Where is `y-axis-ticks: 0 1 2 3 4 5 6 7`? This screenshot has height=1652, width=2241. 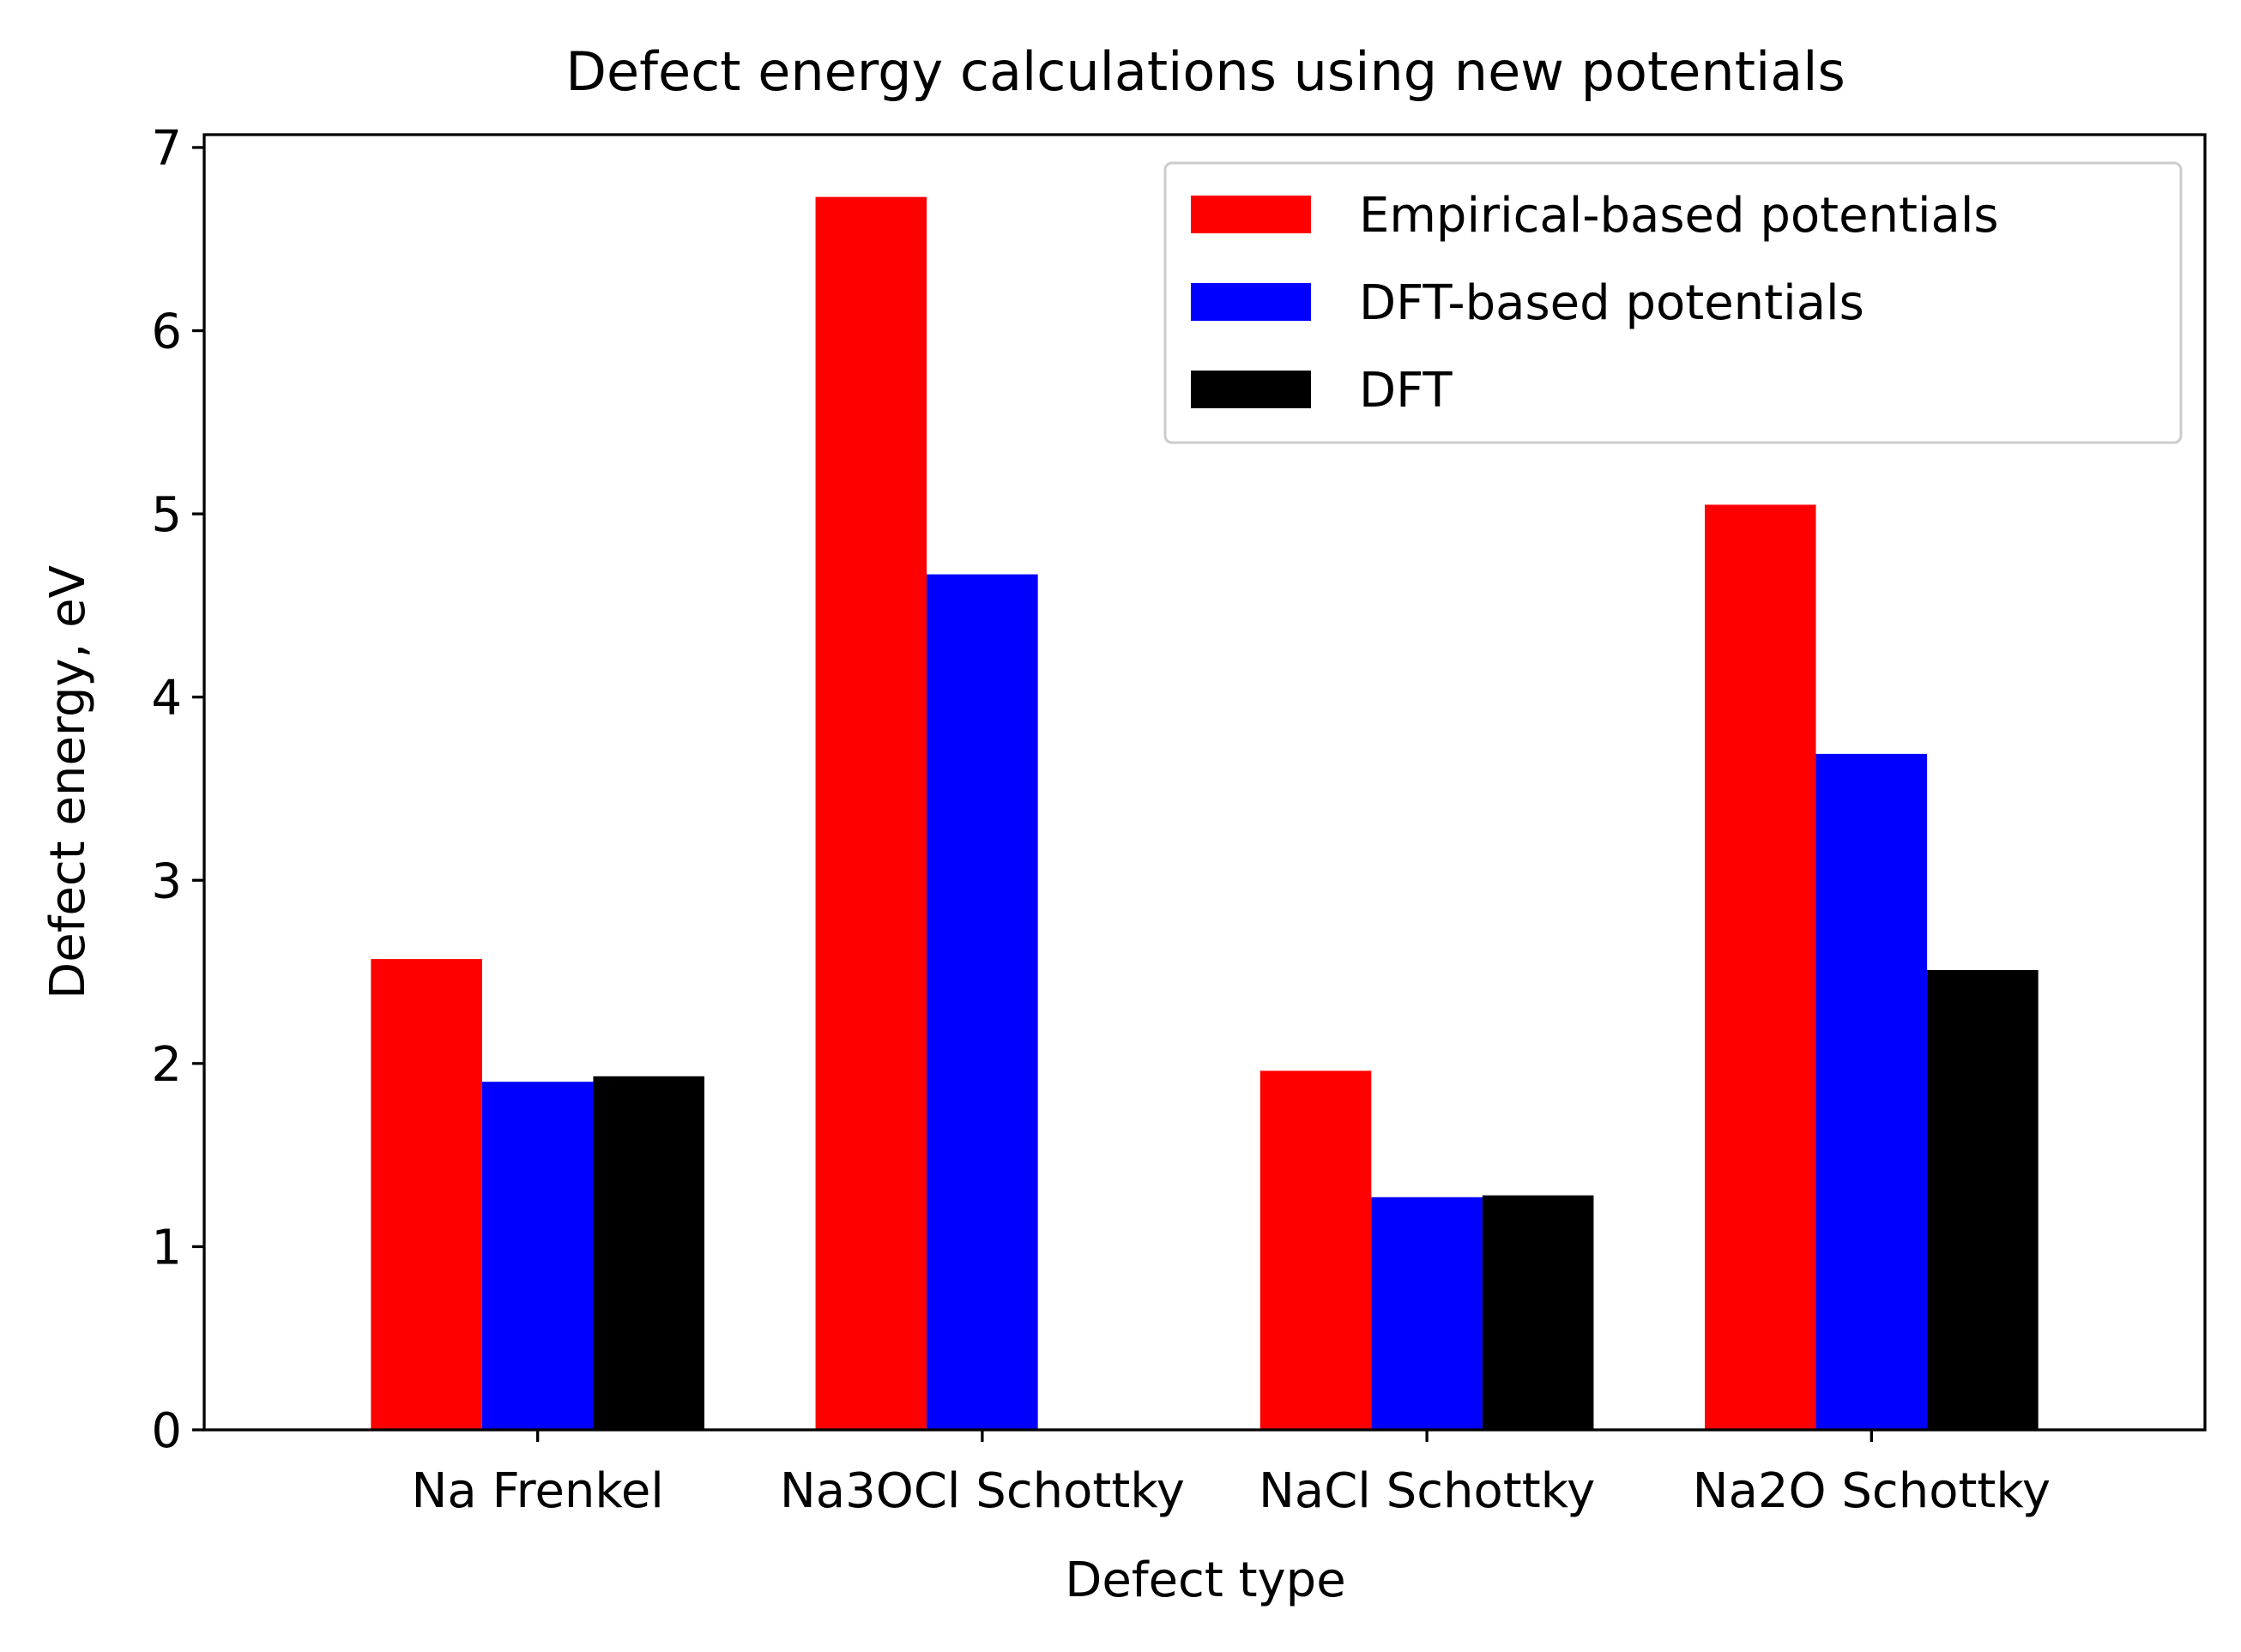
y-axis-ticks: 0 1 2 3 4 5 6 7 is located at coordinates (177, 790).